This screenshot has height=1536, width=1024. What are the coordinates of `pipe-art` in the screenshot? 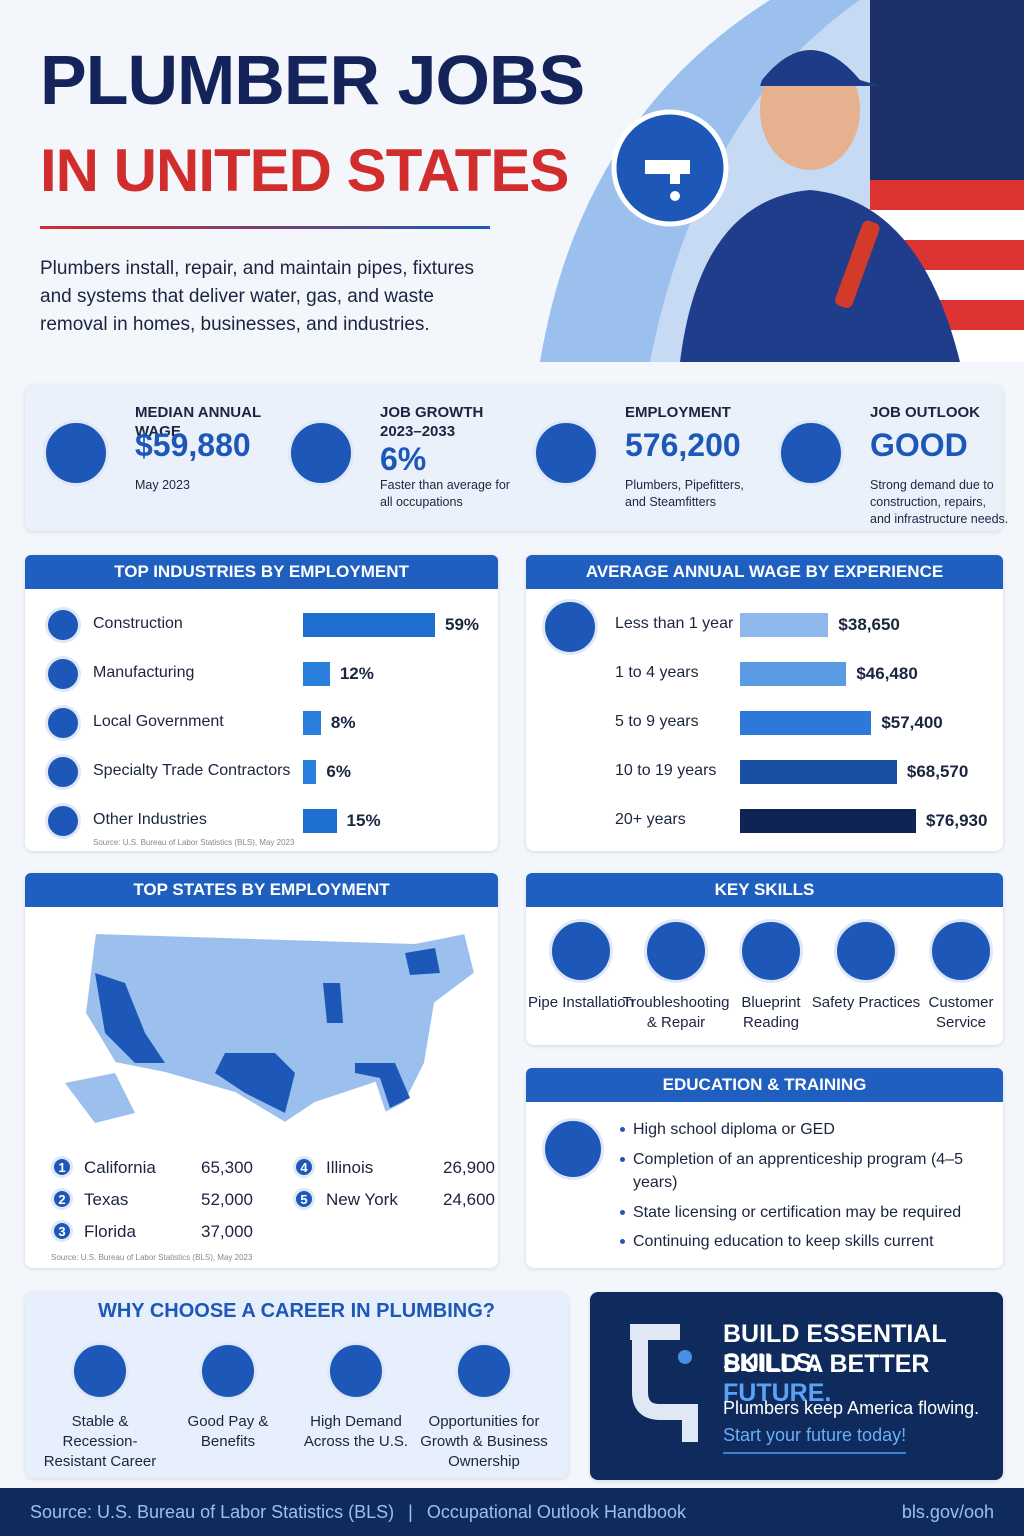 It's located at (664, 1383).